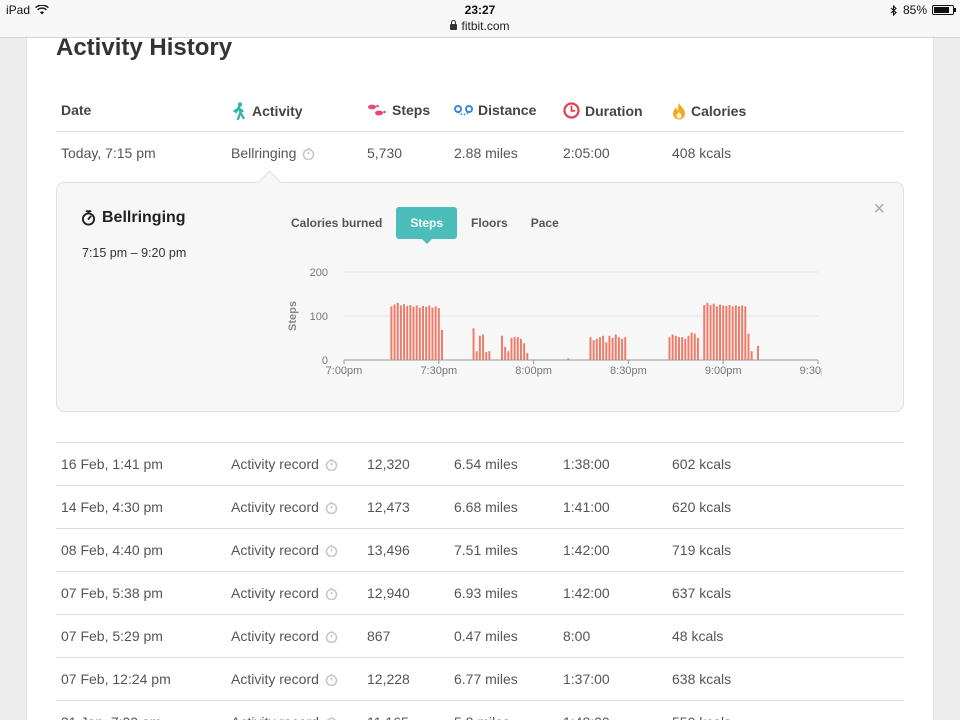 This screenshot has width=960, height=720. What do you see at coordinates (379, 636) in the screenshot?
I see `row-steps: 867` at bounding box center [379, 636].